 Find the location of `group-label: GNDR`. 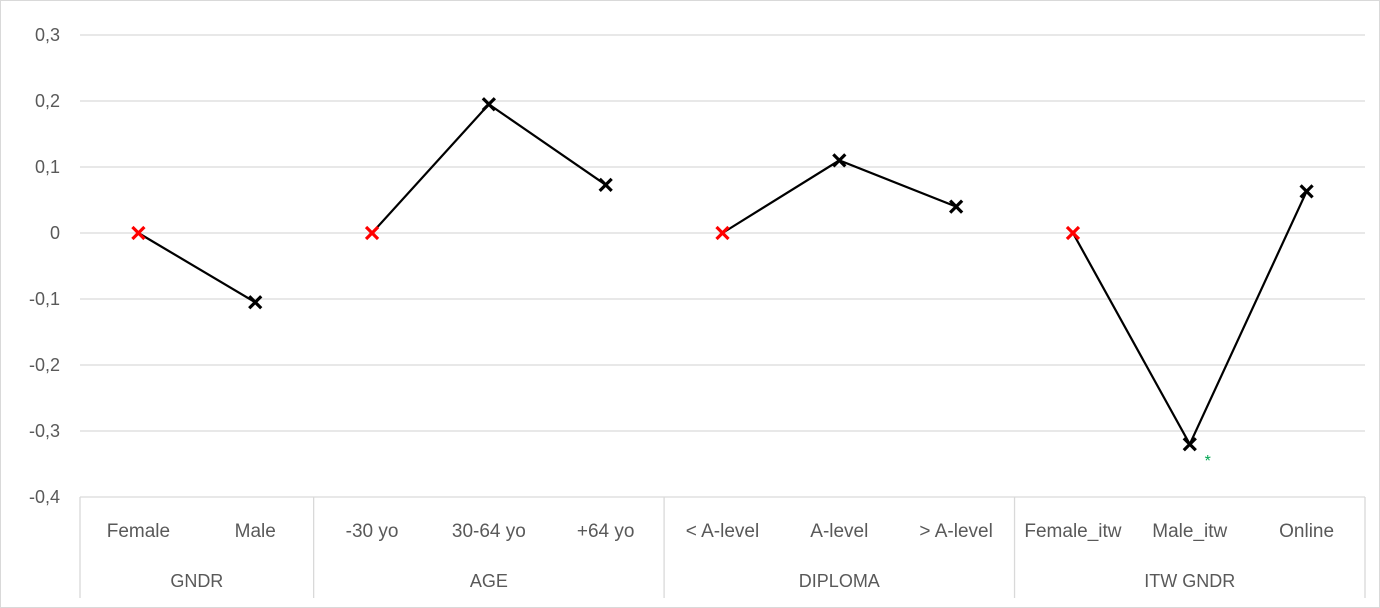

group-label: GNDR is located at coordinates (196, 581).